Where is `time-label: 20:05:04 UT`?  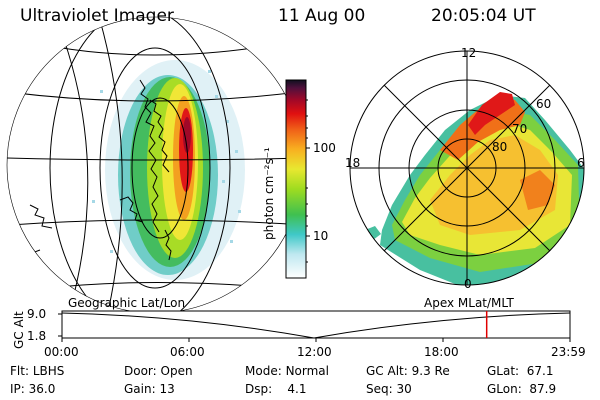 time-label: 20:05:04 UT is located at coordinates (483, 16).